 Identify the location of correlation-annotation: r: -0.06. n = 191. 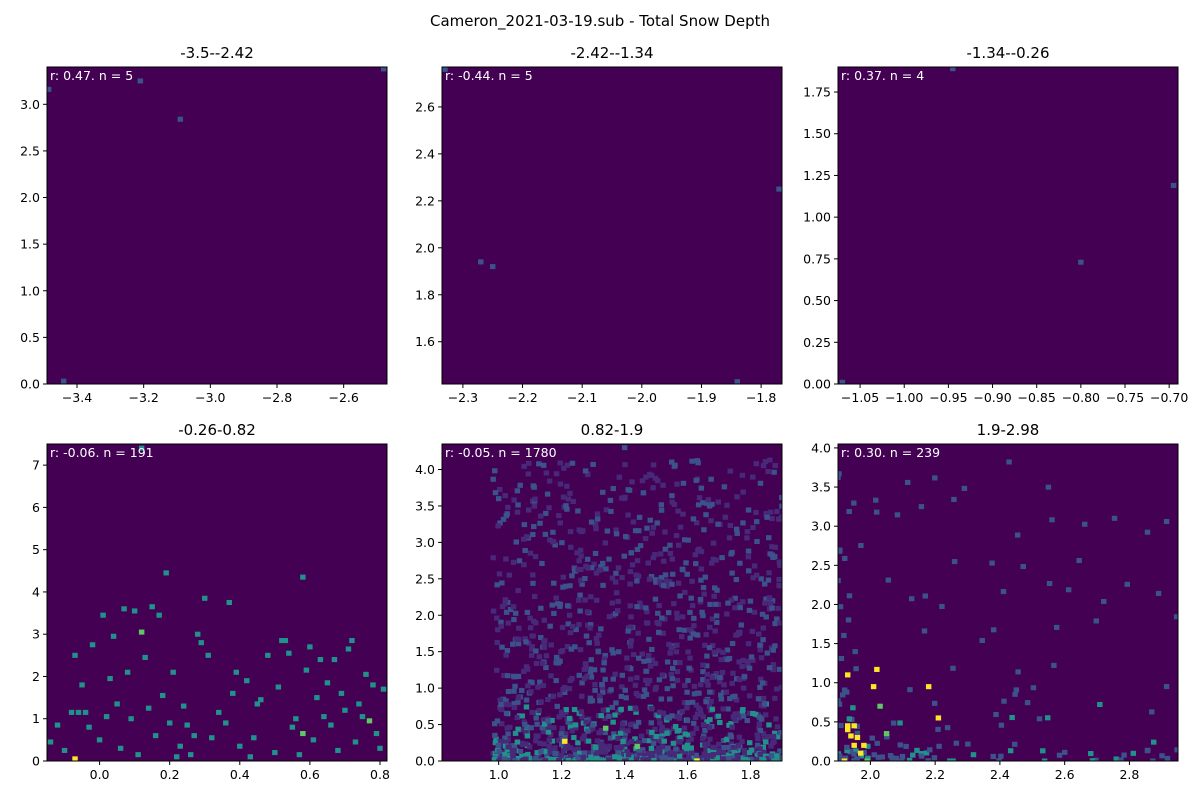
(102, 452).